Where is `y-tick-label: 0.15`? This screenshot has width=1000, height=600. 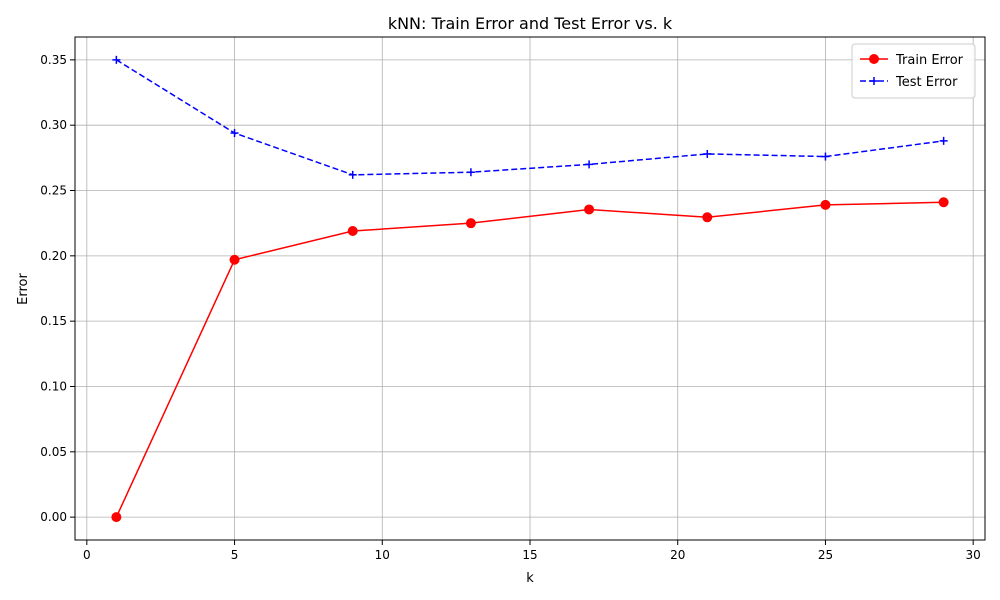 y-tick-label: 0.15 is located at coordinates (53, 321).